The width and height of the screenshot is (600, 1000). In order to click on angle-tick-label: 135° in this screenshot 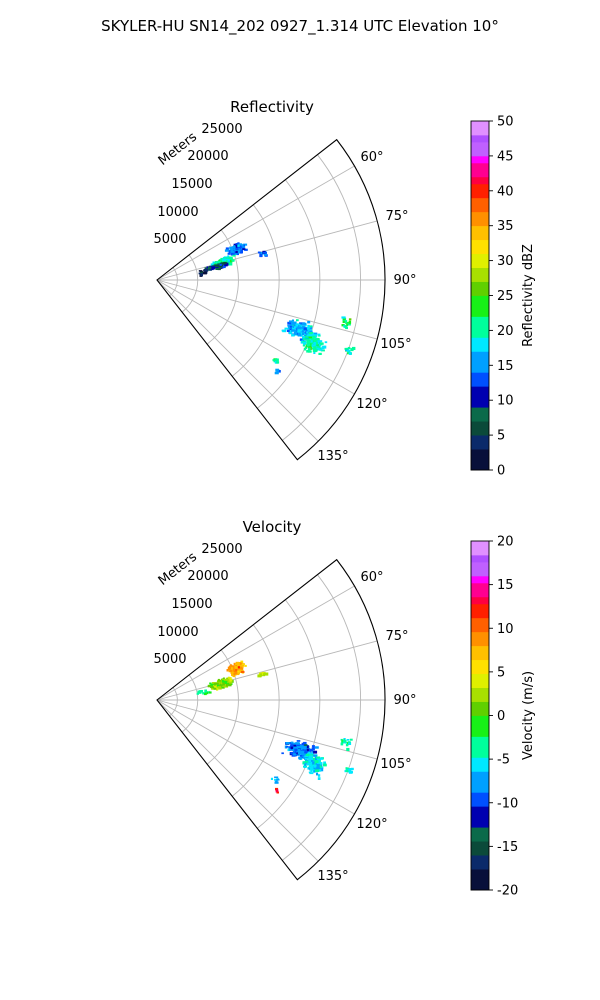, I will do `click(332, 876)`.